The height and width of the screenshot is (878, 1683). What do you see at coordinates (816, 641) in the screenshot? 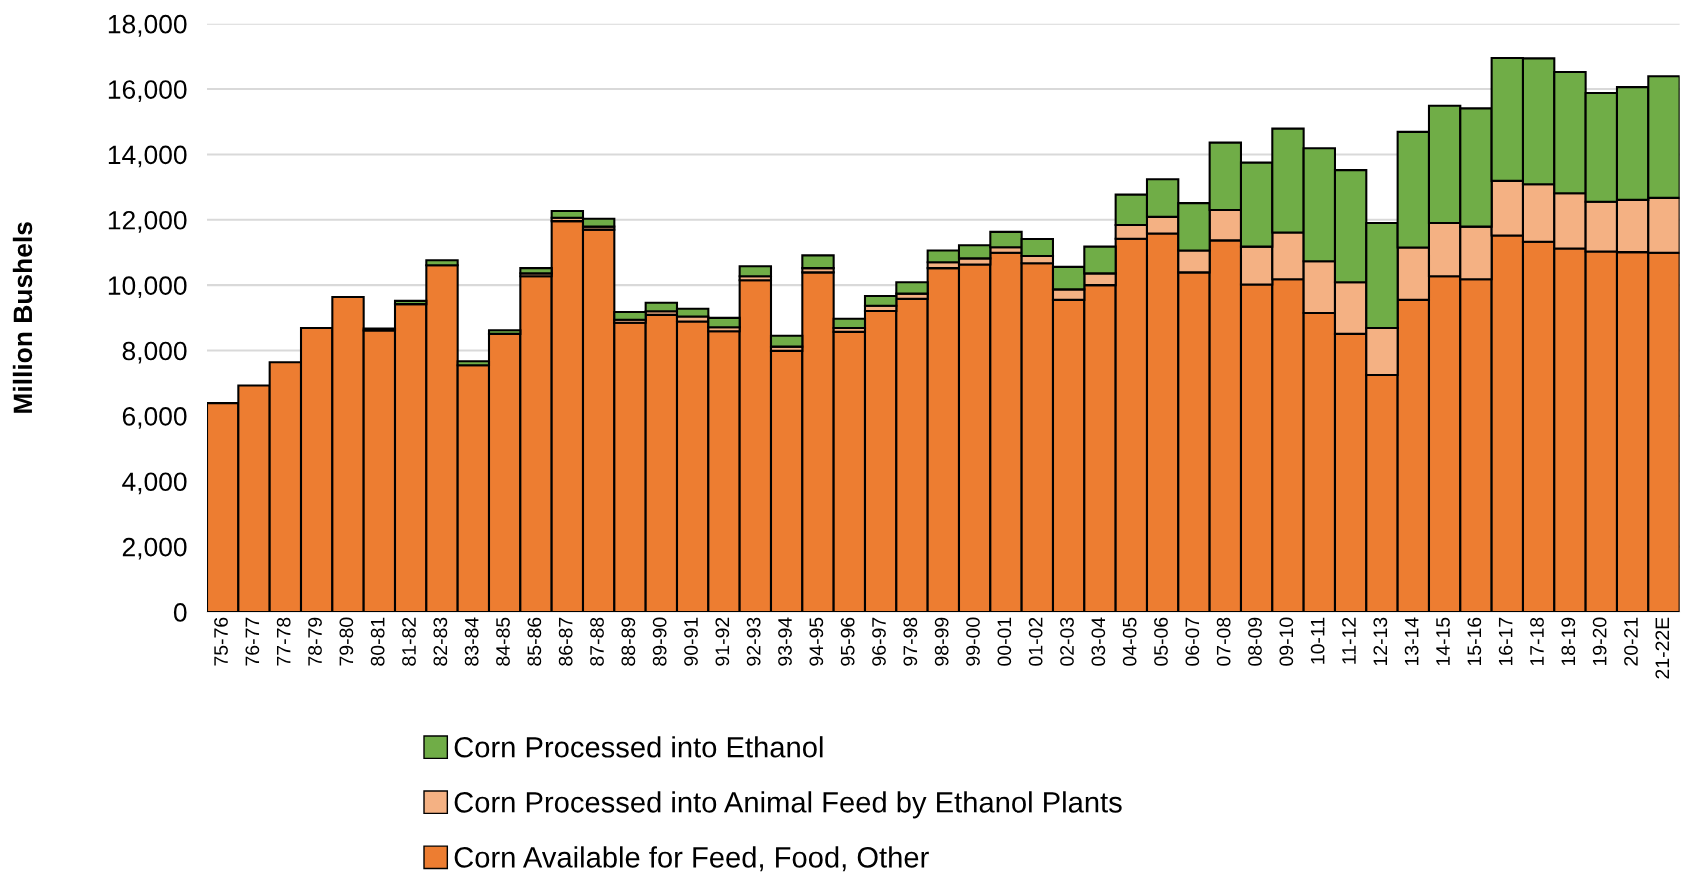
I see `x-tick-label: 94-95` at bounding box center [816, 641].